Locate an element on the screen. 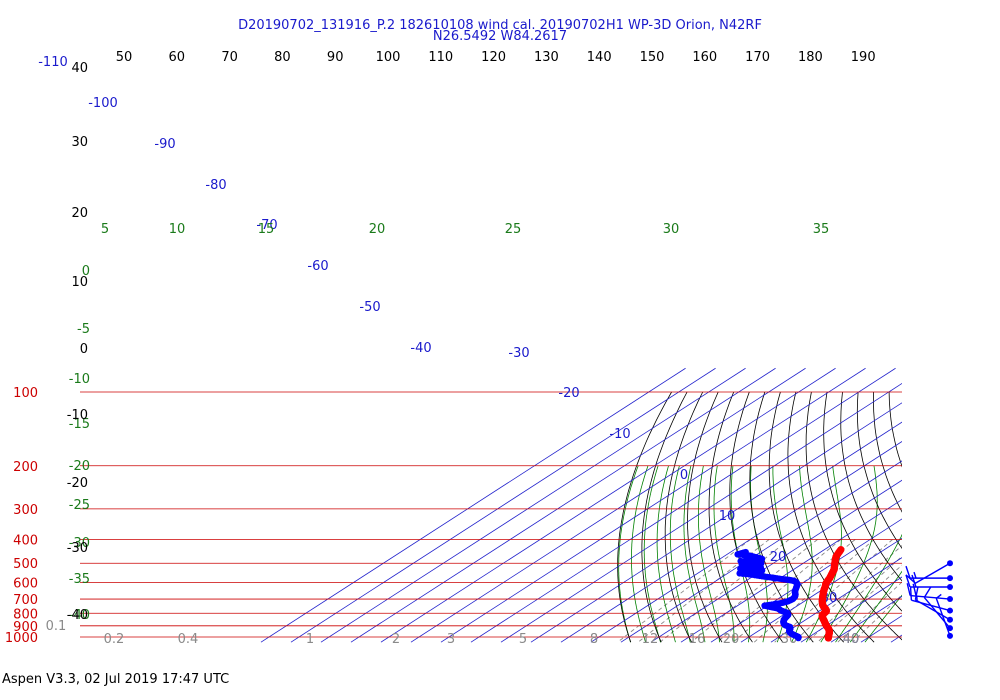 The image size is (1000, 700). moist-adiabat-label-left: -20 is located at coordinates (79, 466).